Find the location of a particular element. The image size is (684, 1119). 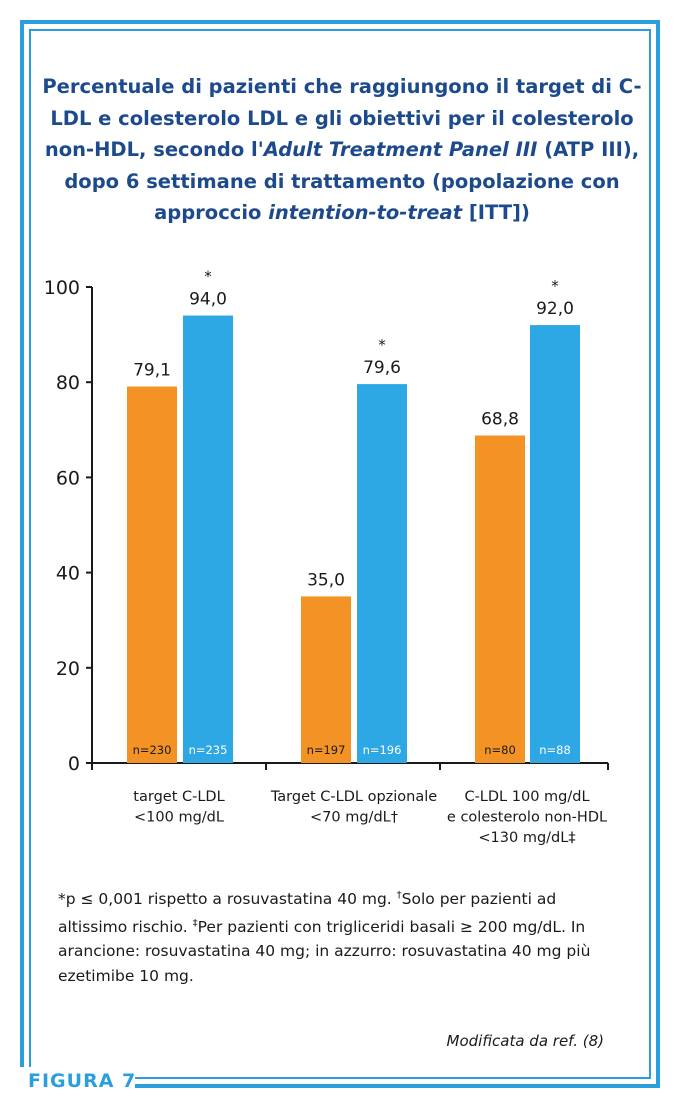

x-category-label: Target C-LDL opzionale is located at coordinates (353, 797).